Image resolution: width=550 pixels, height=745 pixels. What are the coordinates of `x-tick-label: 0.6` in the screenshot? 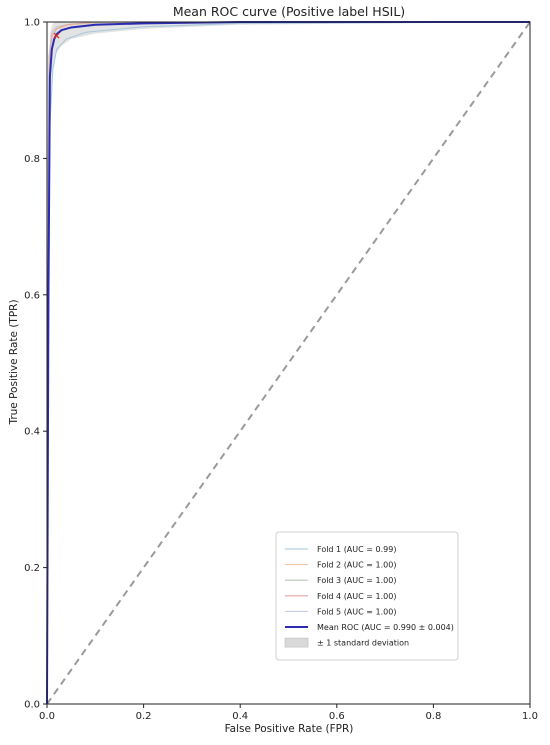 It's located at (337, 716).